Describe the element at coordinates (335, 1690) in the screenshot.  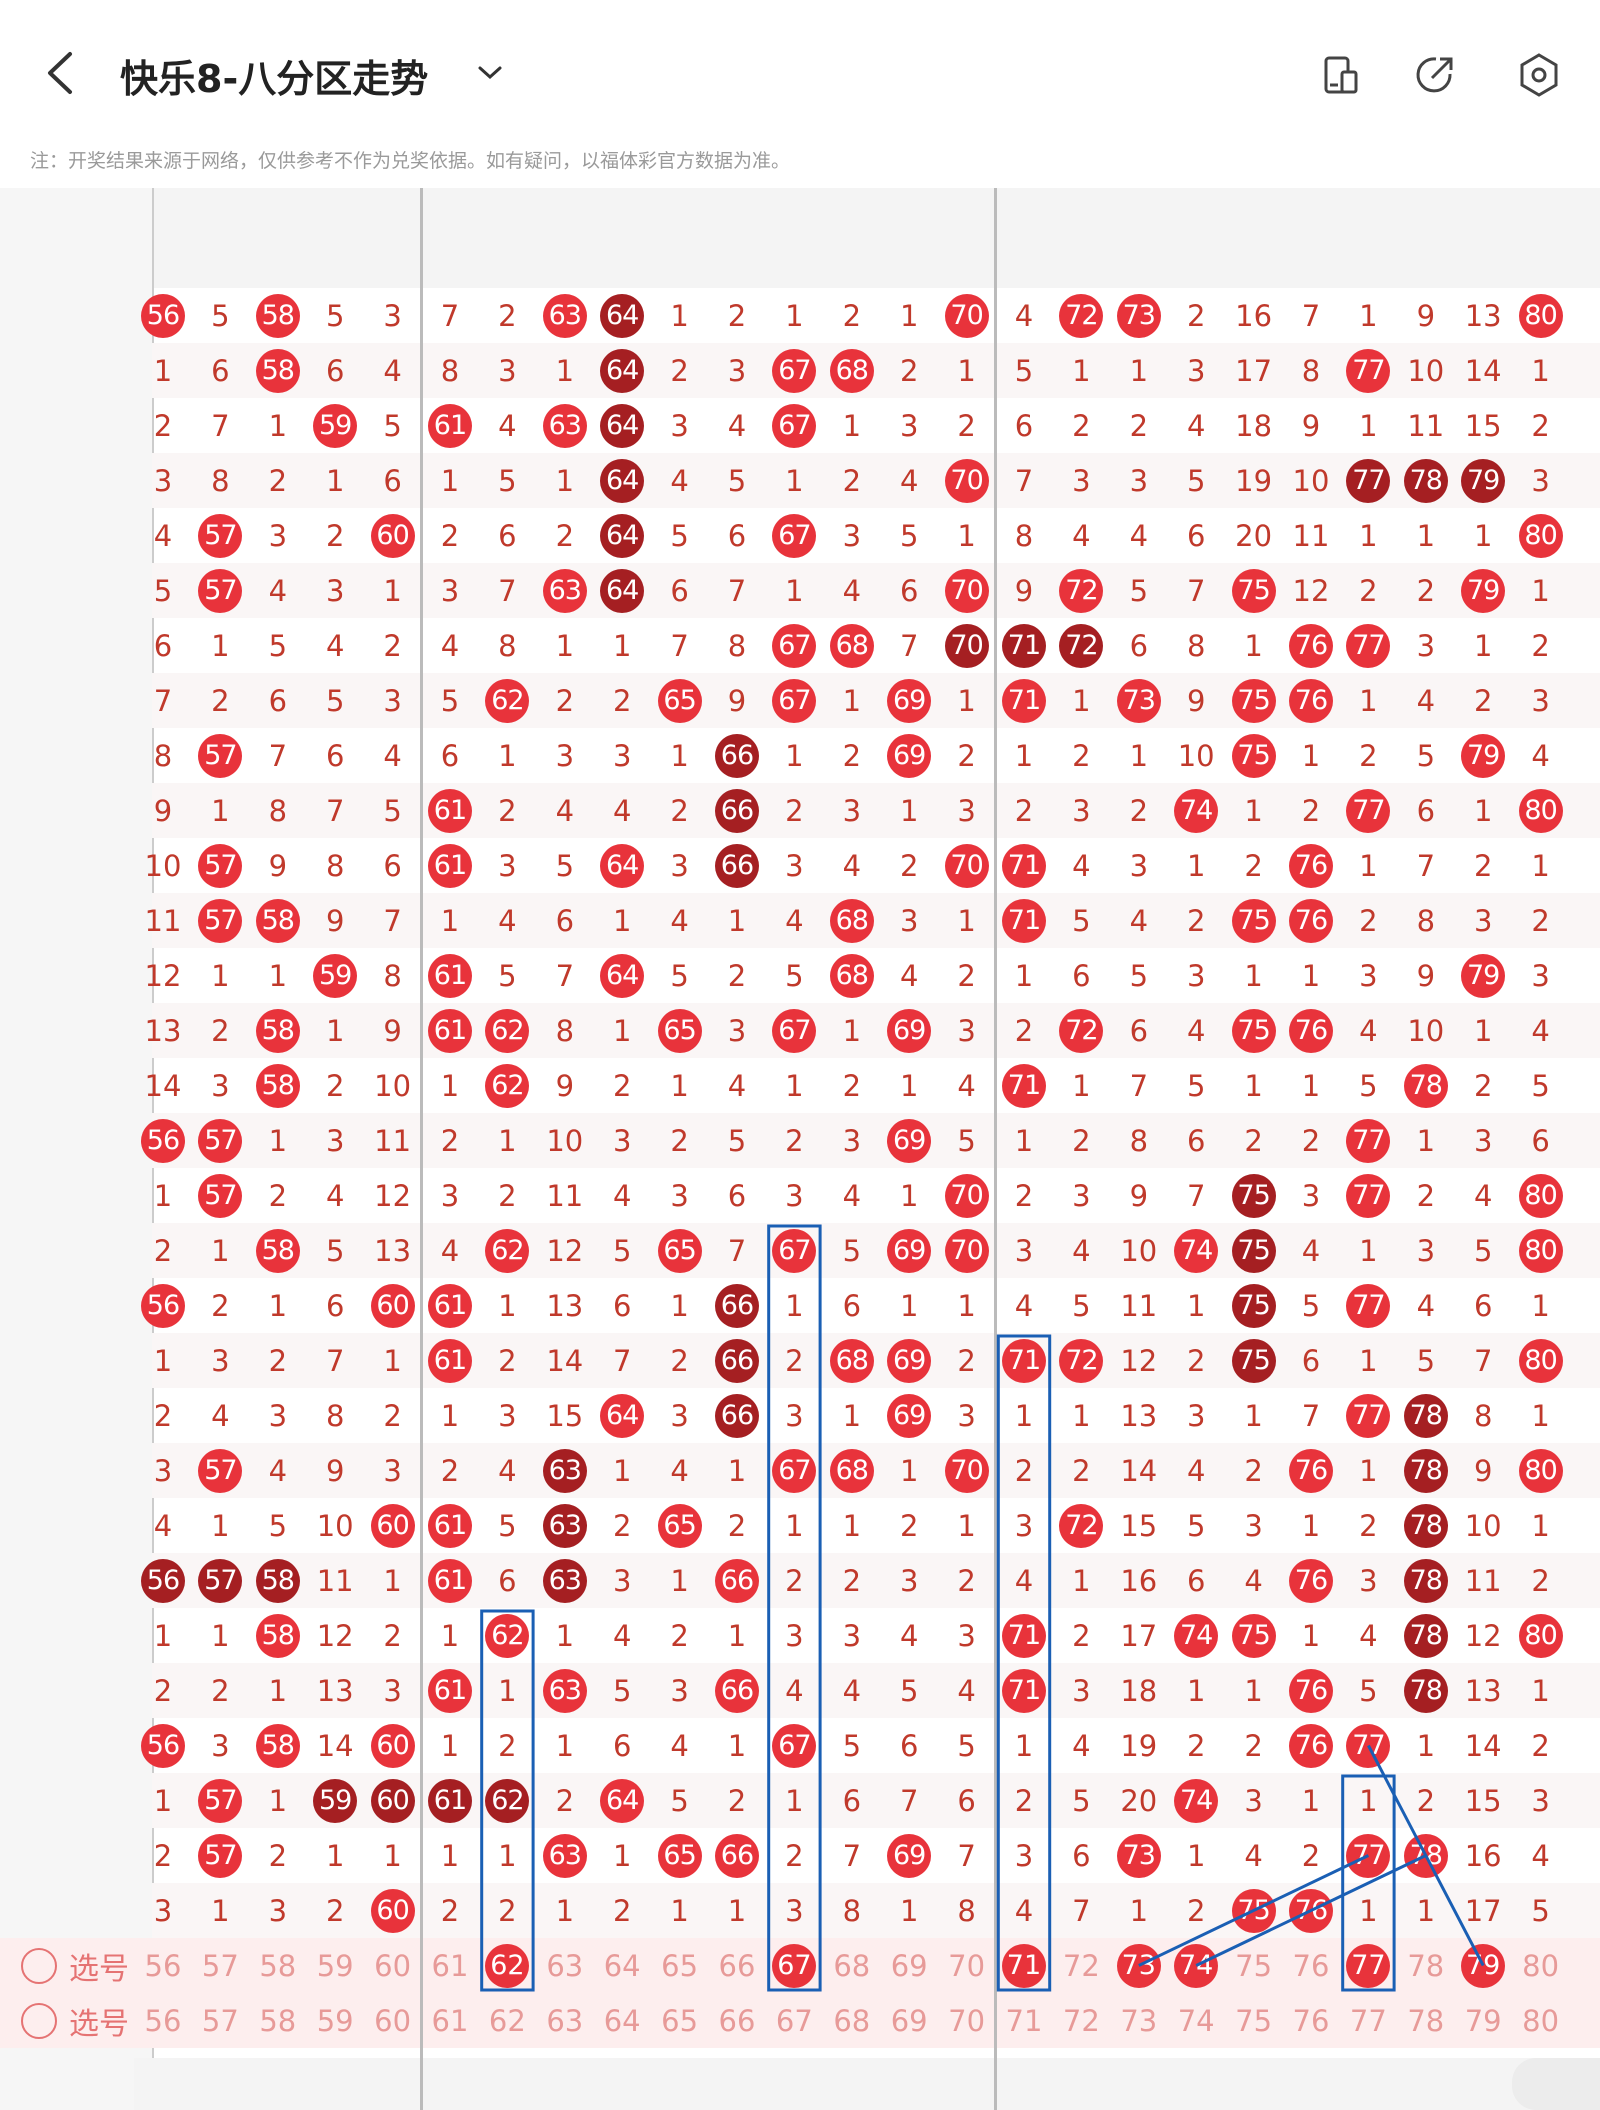
I see `miss-value: 13` at that location.